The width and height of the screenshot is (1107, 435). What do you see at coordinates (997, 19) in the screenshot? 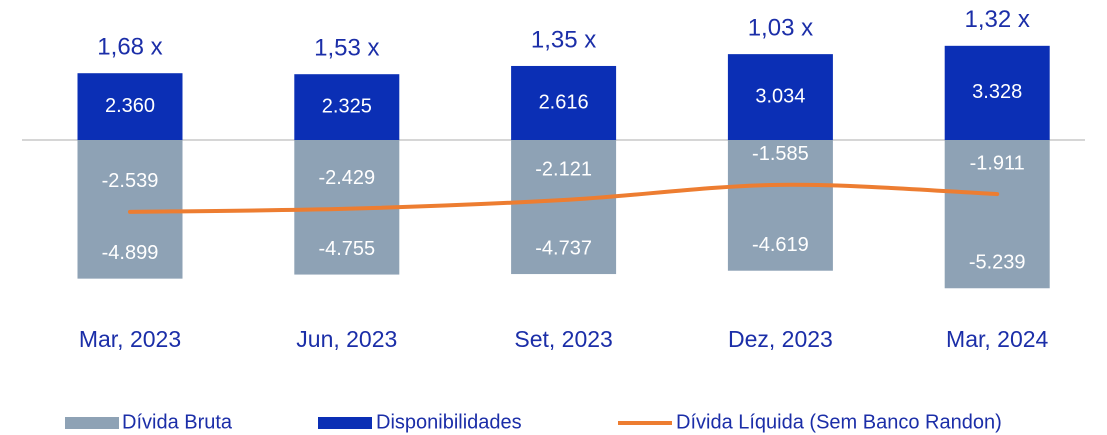
I see `ratio-label: 1,32 x` at bounding box center [997, 19].